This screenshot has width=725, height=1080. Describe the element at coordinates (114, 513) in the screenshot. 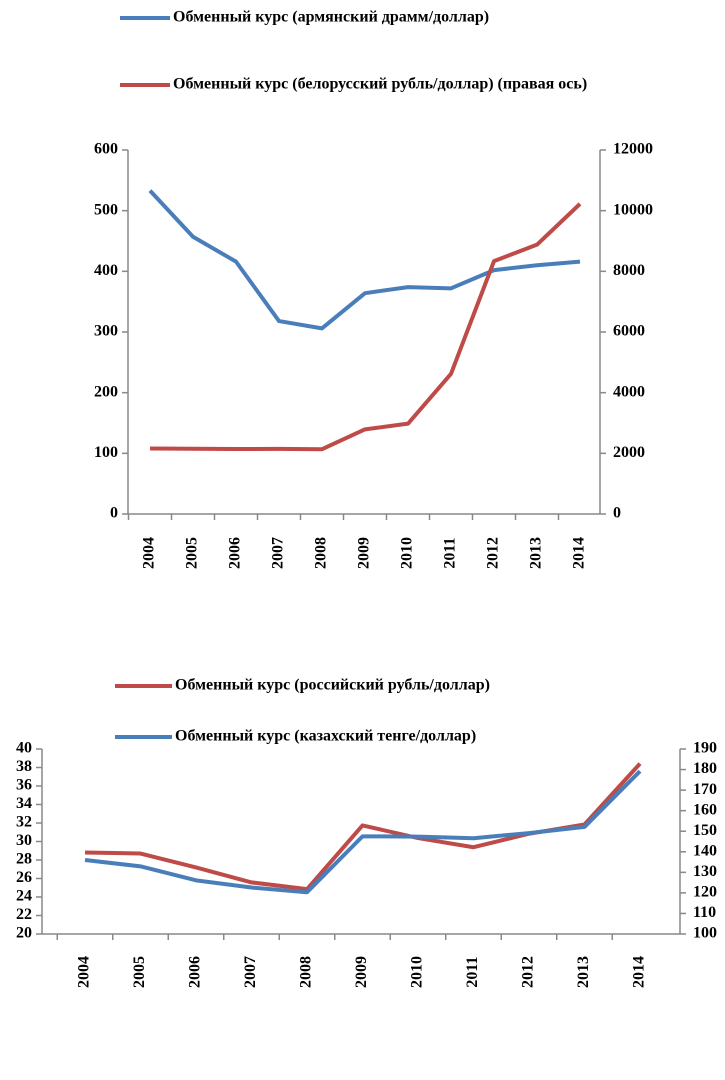

I see `y-tick-label: 0` at that location.